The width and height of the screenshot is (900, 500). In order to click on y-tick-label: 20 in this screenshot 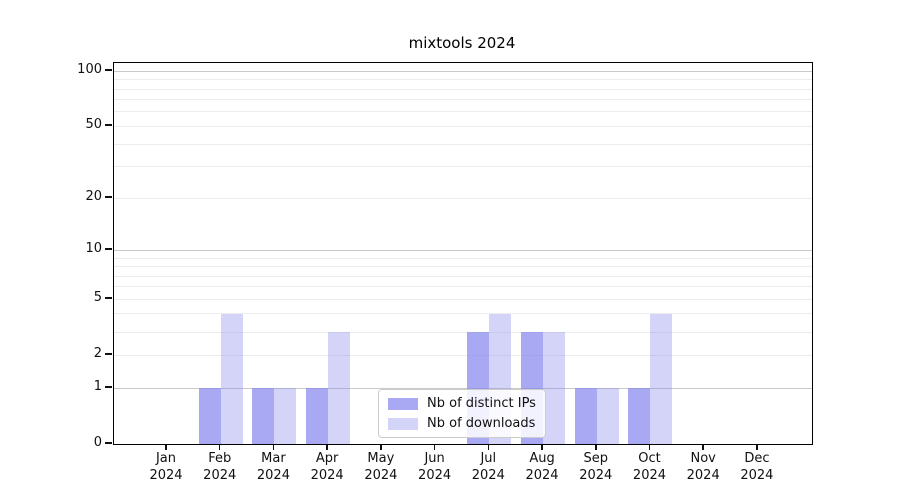, I will do `click(93, 197)`.